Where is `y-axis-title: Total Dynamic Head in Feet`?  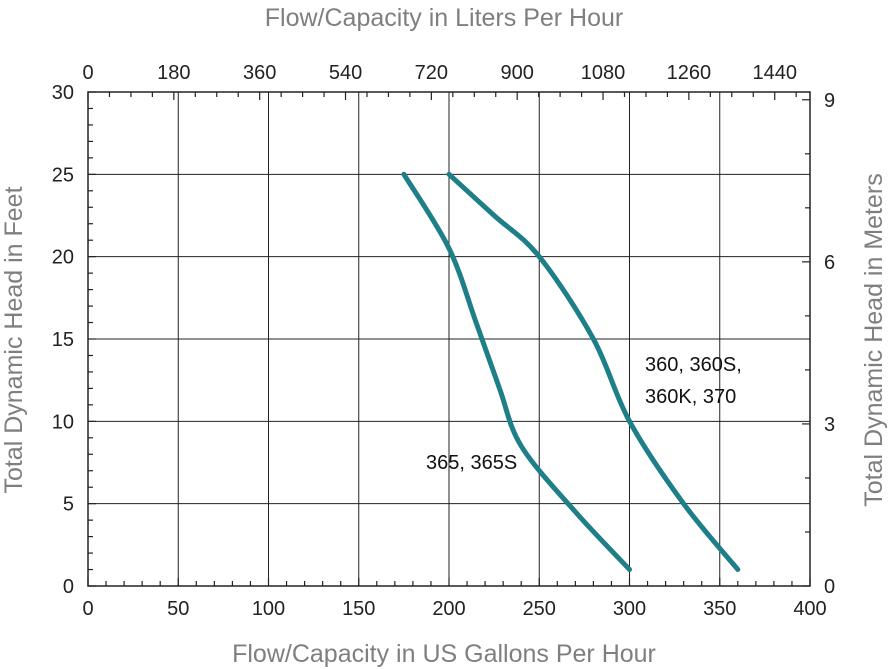
y-axis-title: Total Dynamic Head in Feet is located at coordinates (14, 339).